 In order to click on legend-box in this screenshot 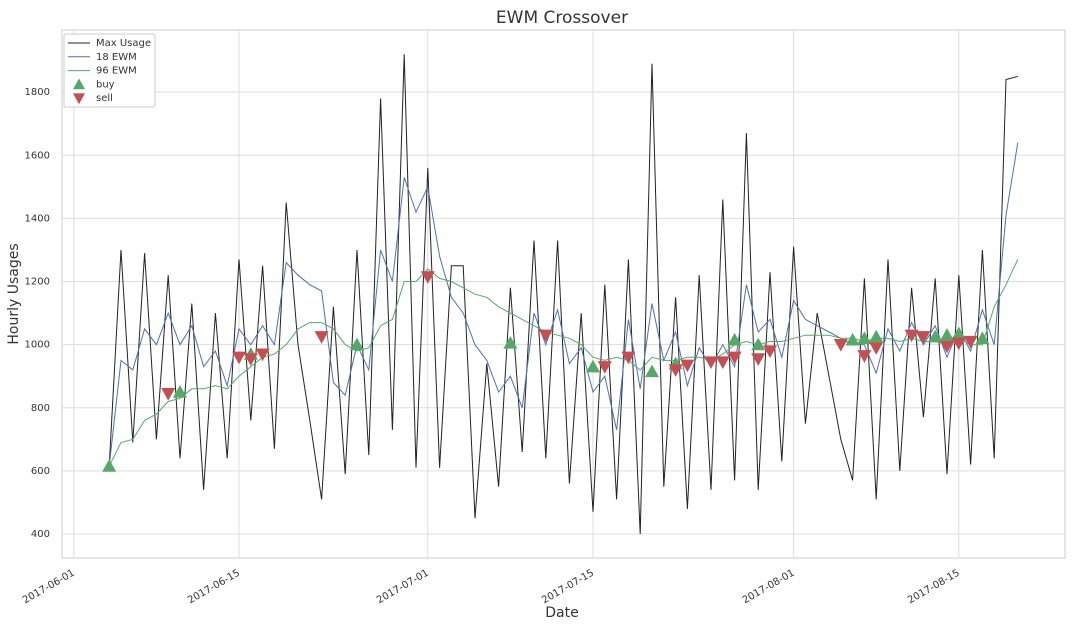, I will do `click(109, 70)`.